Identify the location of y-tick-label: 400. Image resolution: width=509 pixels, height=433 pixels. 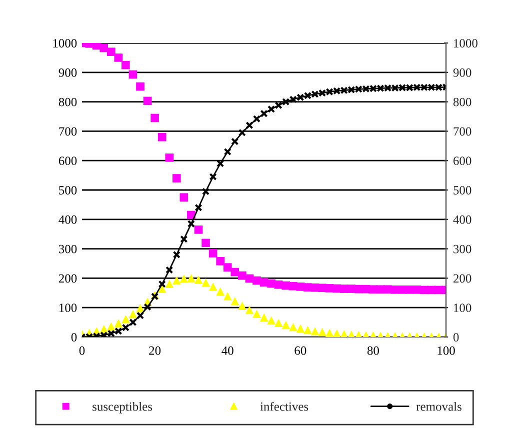
(67, 219).